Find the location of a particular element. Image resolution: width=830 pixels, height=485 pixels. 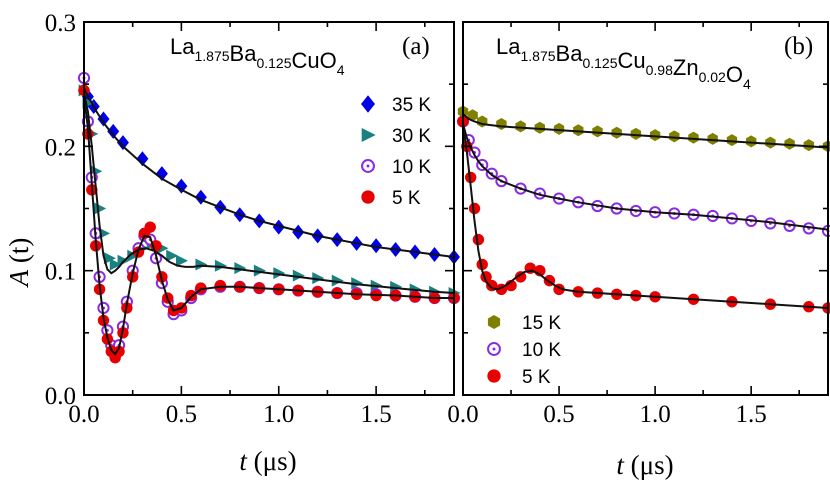

panel-b-tag: (b) is located at coordinates (798, 46).